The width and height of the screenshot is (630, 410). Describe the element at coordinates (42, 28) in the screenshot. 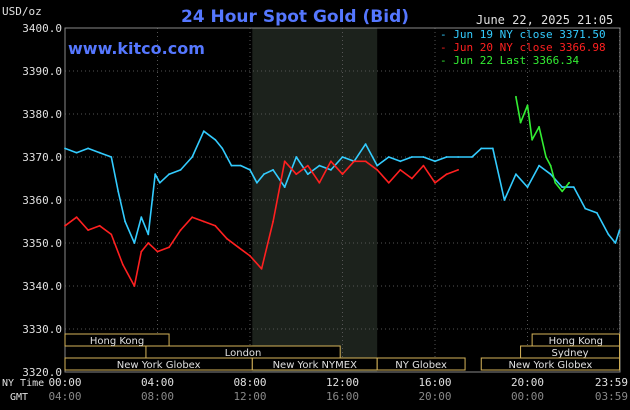

I see `y-tick-label: 3400.0` at that location.